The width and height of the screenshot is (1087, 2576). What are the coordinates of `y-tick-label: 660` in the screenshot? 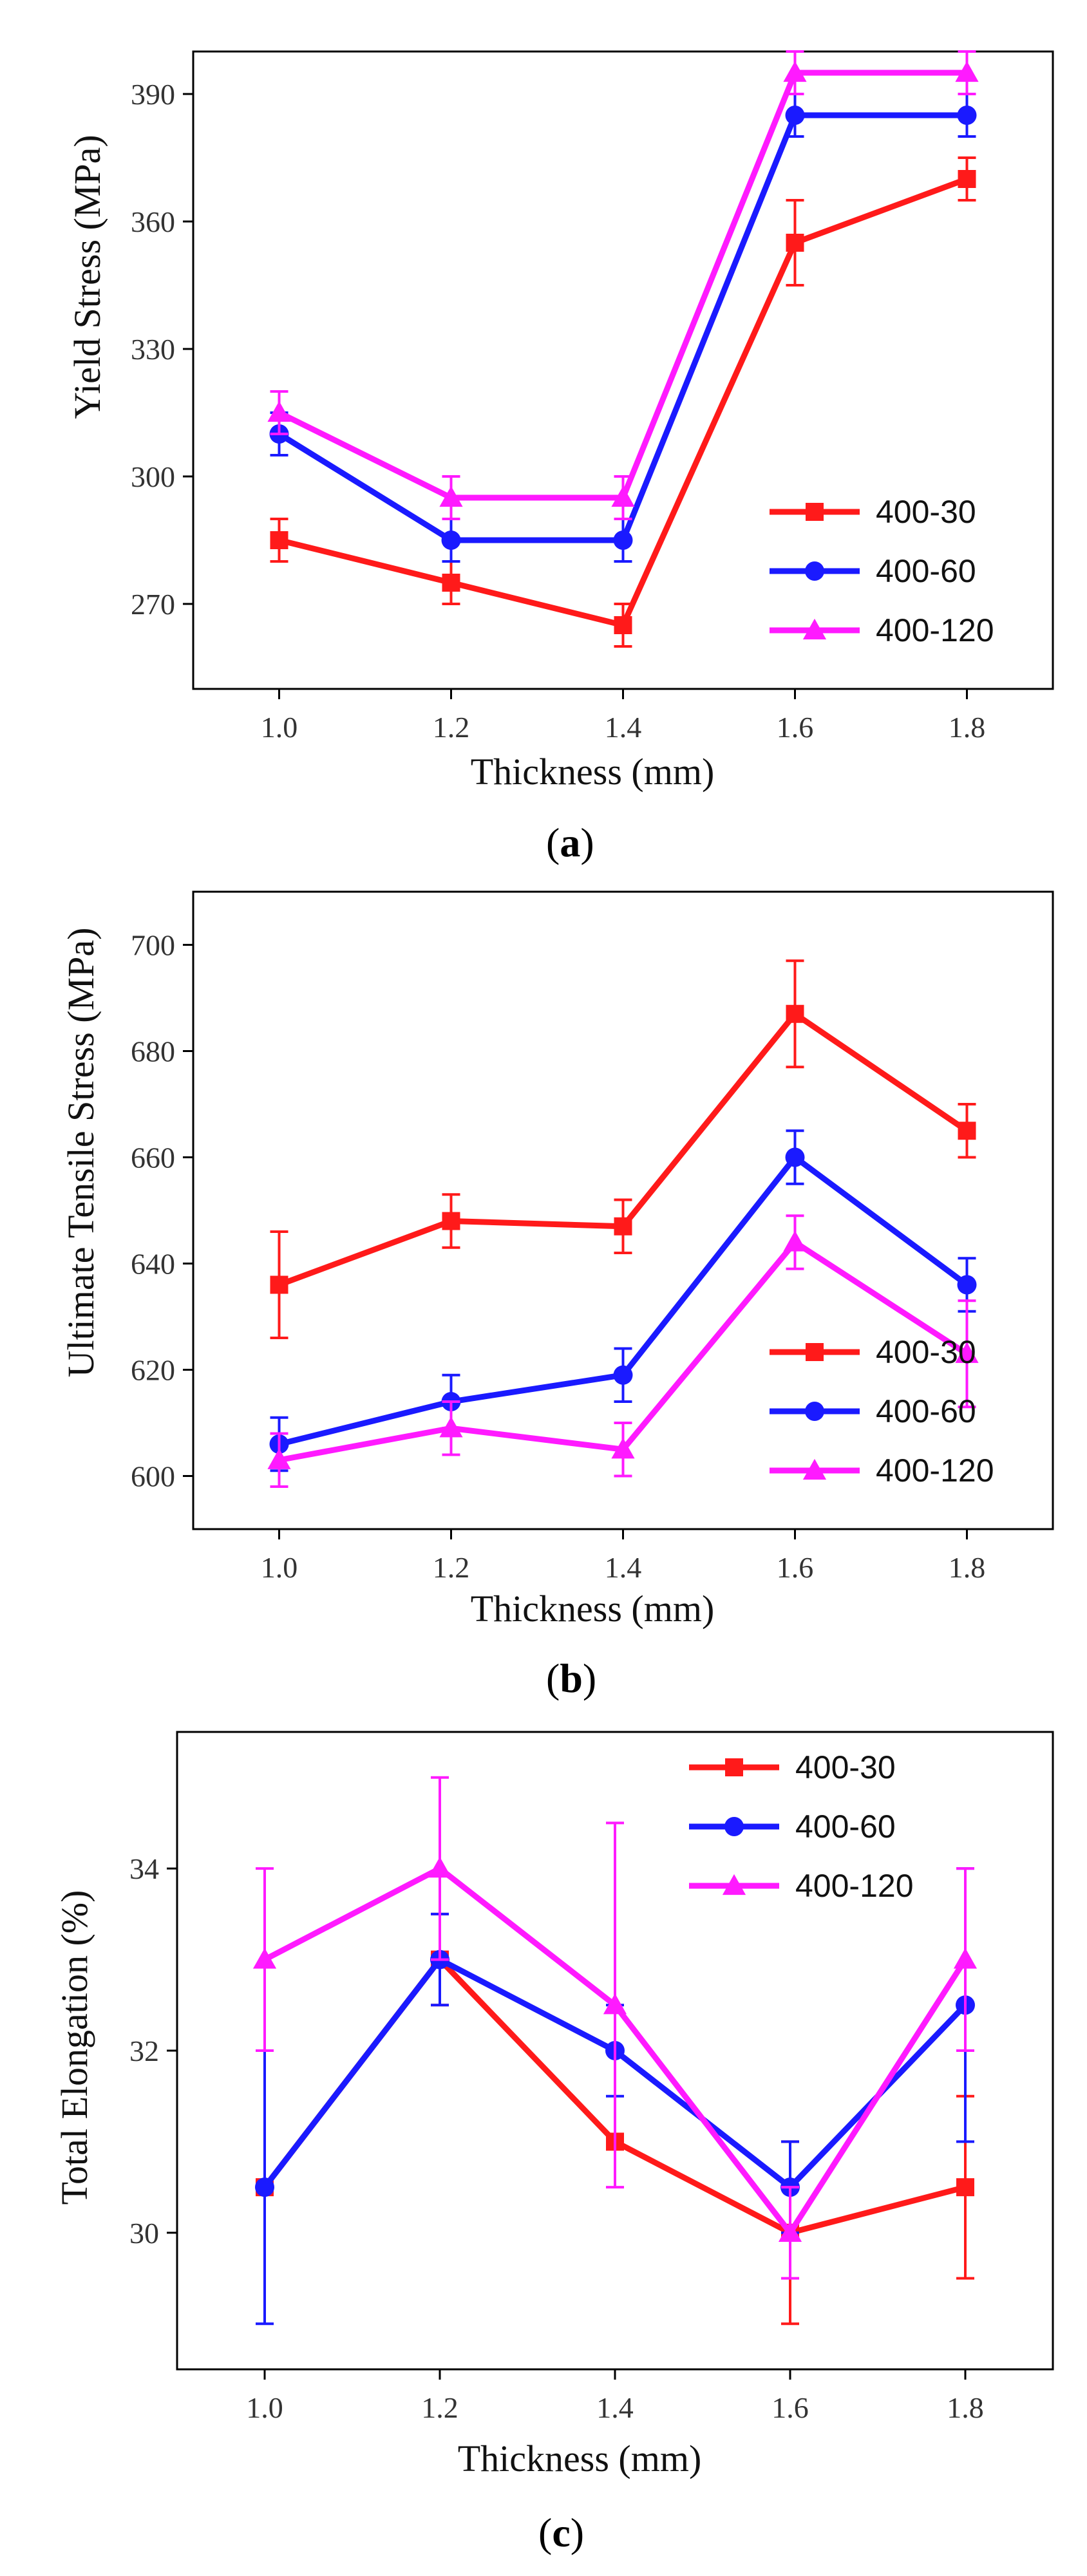 It's located at (153, 1158).